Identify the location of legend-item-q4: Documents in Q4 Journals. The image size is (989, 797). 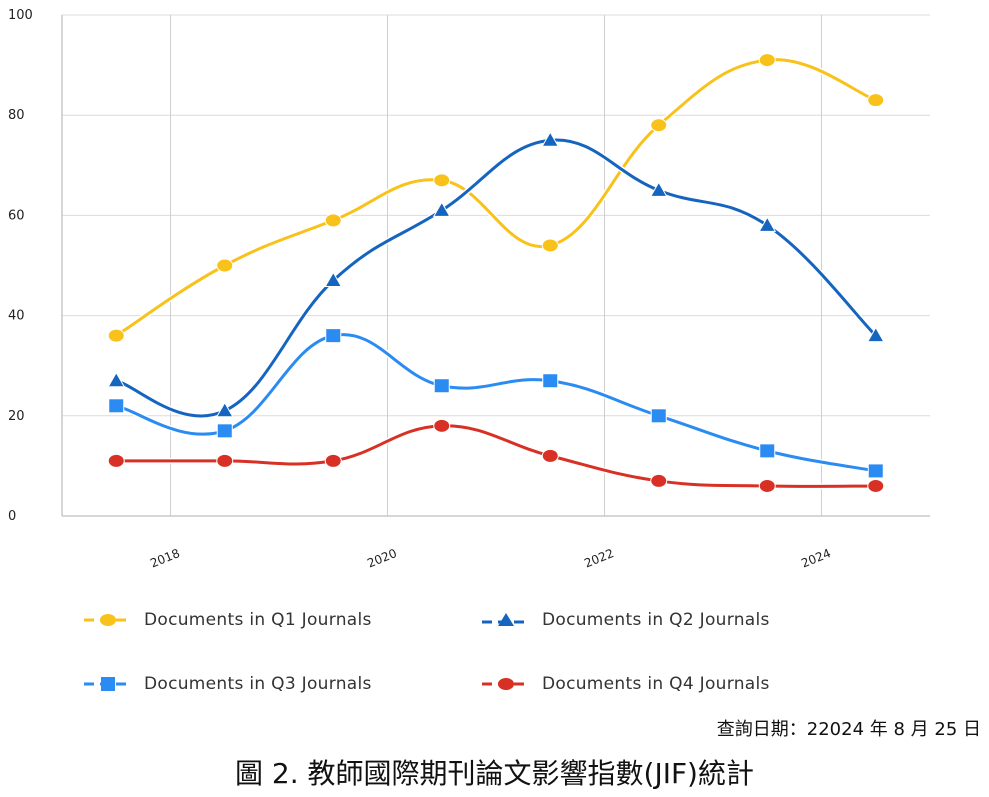
(626, 684).